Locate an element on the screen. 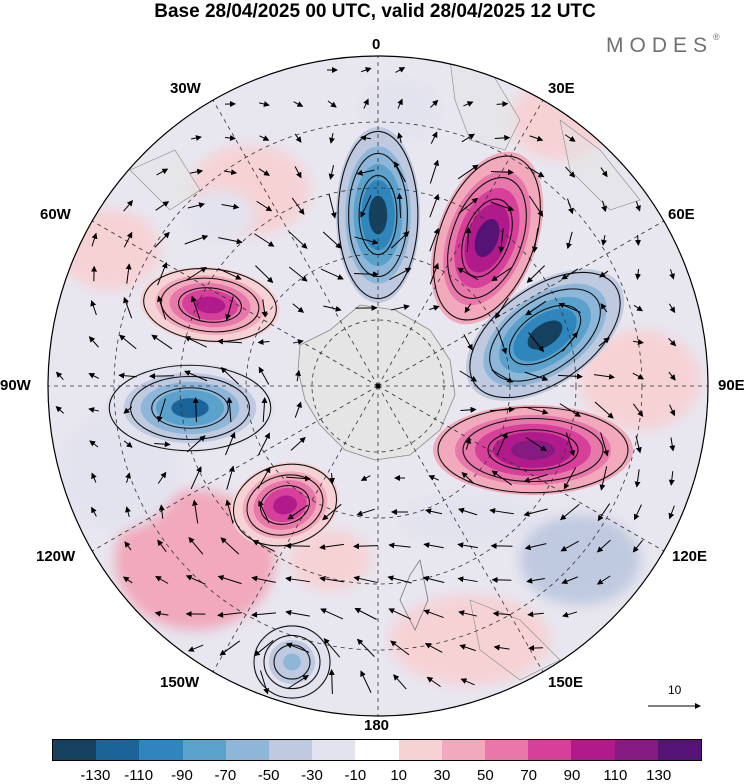 This screenshot has width=750, height=784. south-pole-marker is located at coordinates (378, 386).